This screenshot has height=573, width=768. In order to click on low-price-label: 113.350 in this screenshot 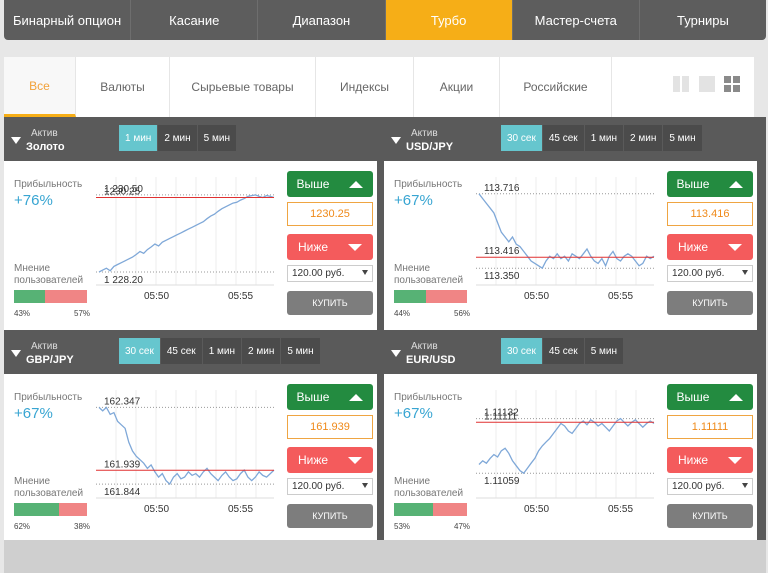, I will do `click(502, 276)`.